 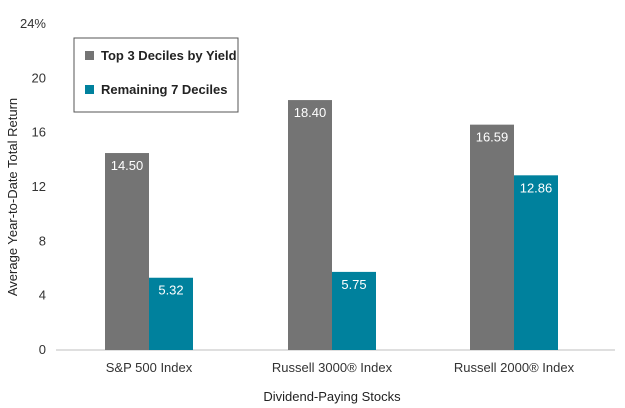 What do you see at coordinates (12, 197) in the screenshot?
I see `y-axis-title: Average Year-to-Date Total Return` at bounding box center [12, 197].